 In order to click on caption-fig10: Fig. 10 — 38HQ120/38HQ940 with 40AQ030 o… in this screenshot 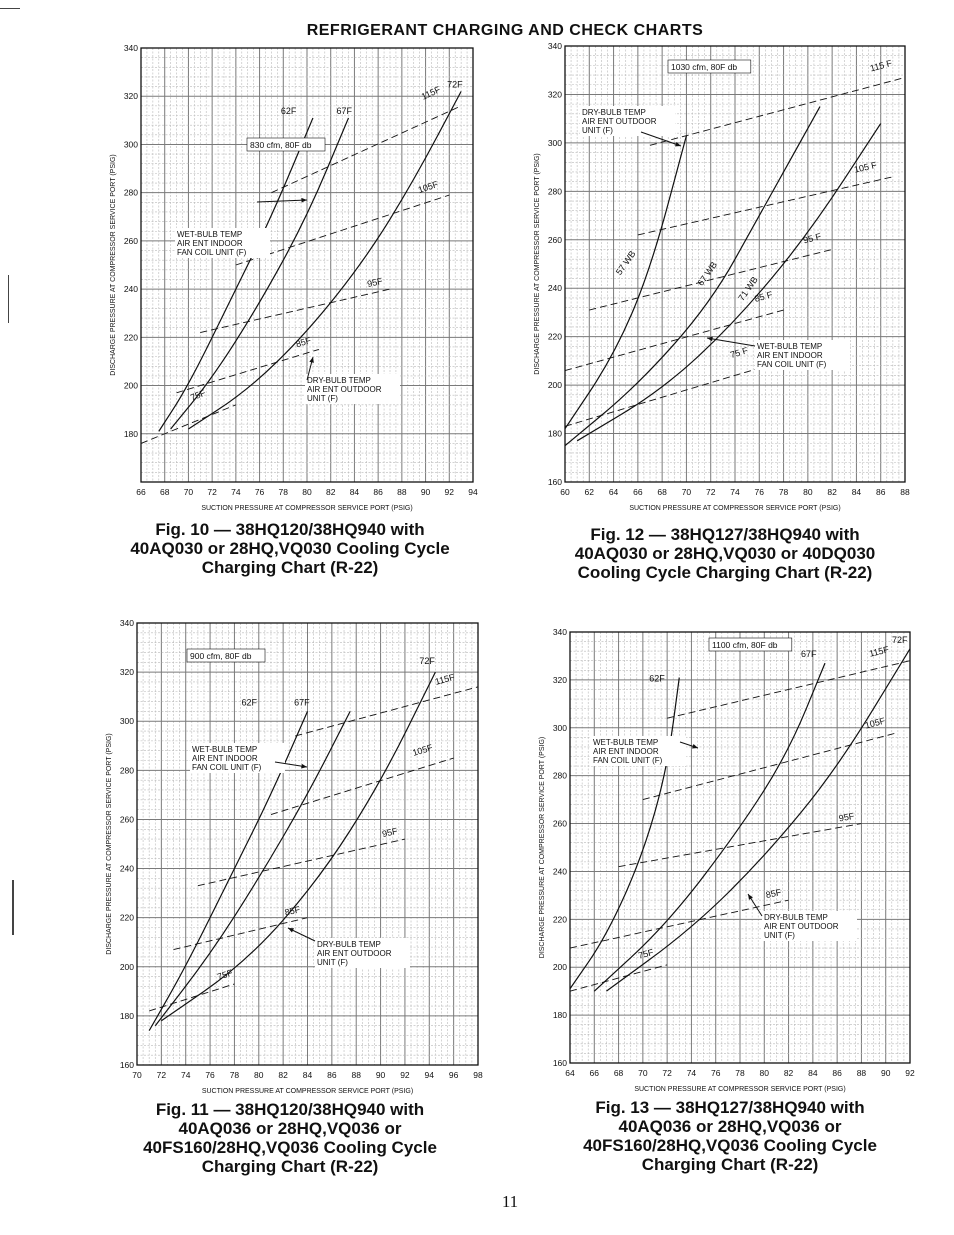, I will do `click(290, 548)`.